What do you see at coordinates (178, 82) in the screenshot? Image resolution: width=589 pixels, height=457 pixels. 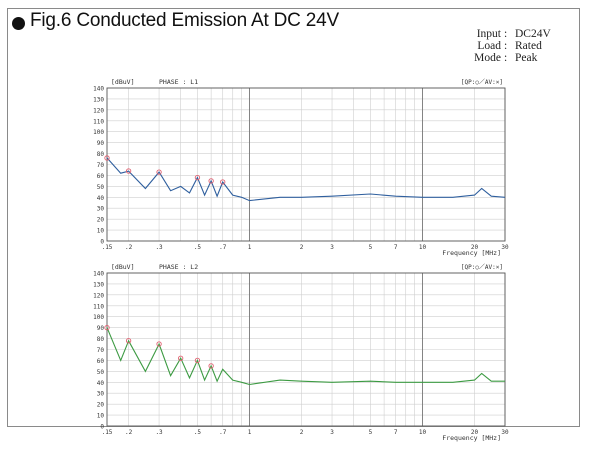 I see `phase-label: PHASE : L1` at bounding box center [178, 82].